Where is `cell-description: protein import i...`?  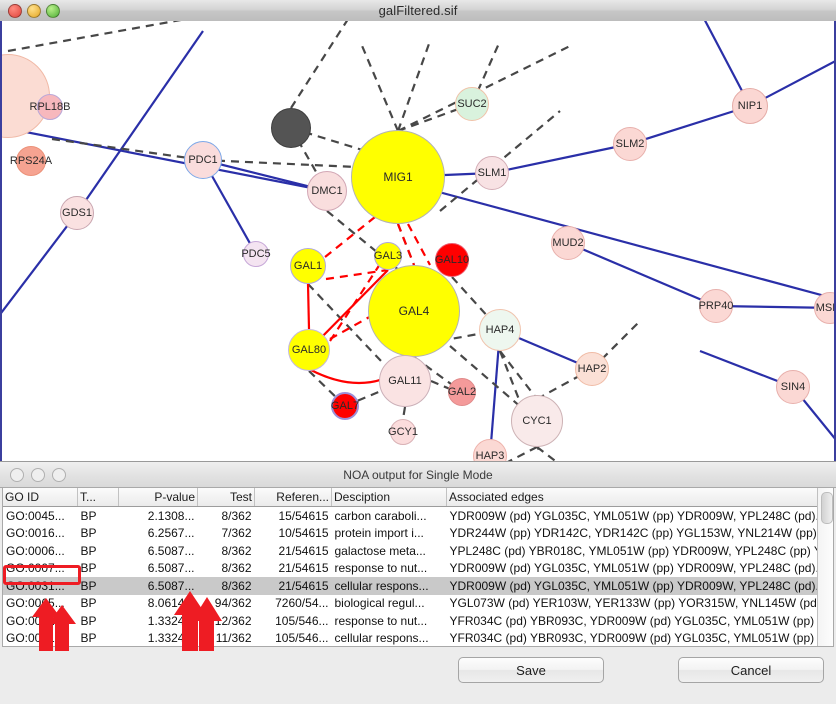
cell-description: protein import i... is located at coordinates (379, 533).